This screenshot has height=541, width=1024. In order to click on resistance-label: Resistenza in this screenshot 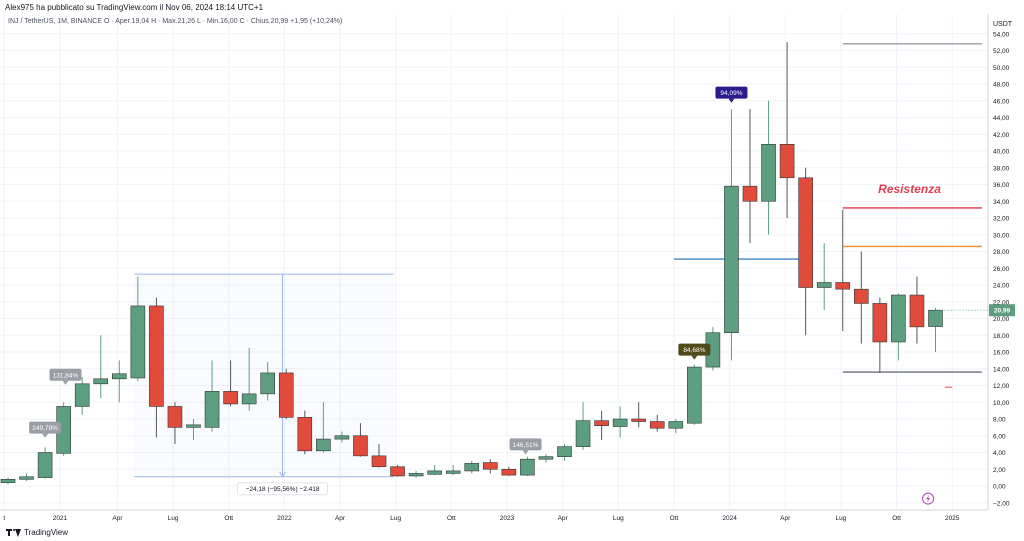, I will do `click(909, 189)`.